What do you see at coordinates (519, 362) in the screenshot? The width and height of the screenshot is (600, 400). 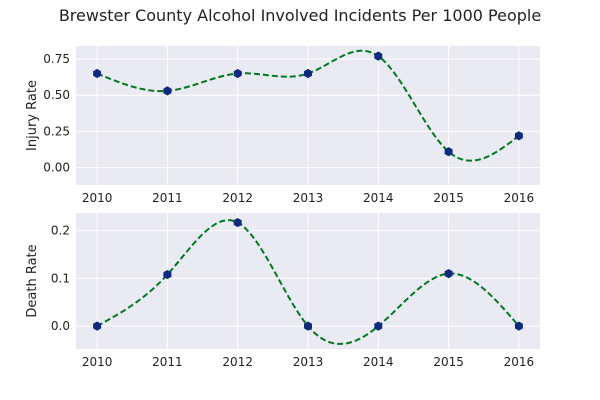 I see `plot-2-xtick-label: 2016` at bounding box center [519, 362].